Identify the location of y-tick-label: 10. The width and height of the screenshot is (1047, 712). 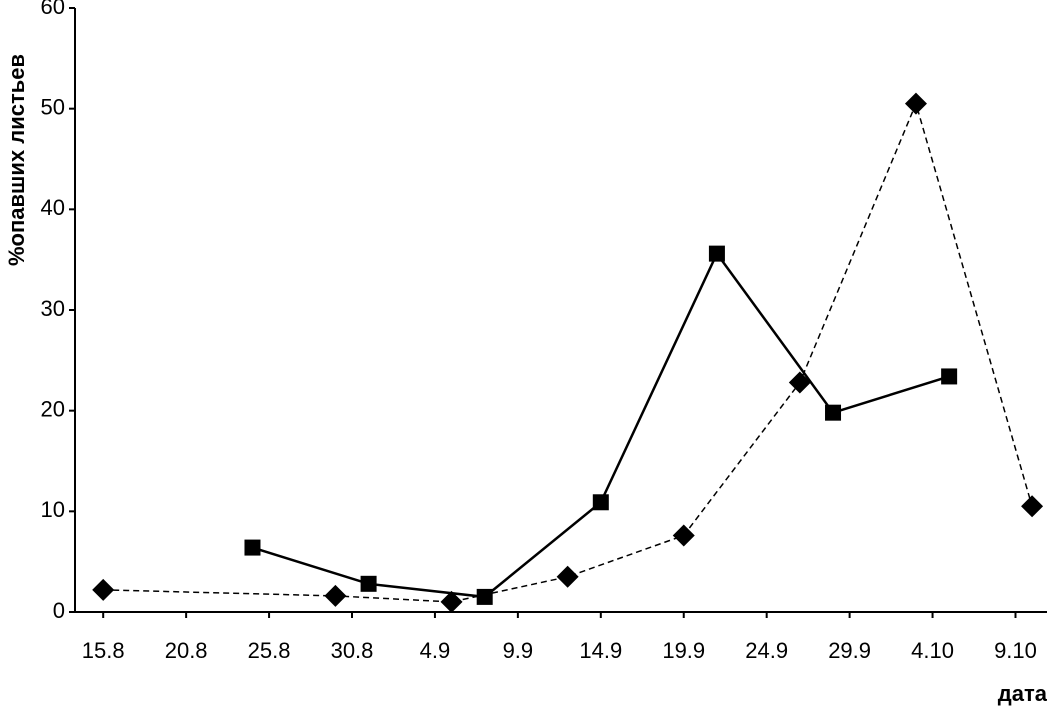
(53, 509).